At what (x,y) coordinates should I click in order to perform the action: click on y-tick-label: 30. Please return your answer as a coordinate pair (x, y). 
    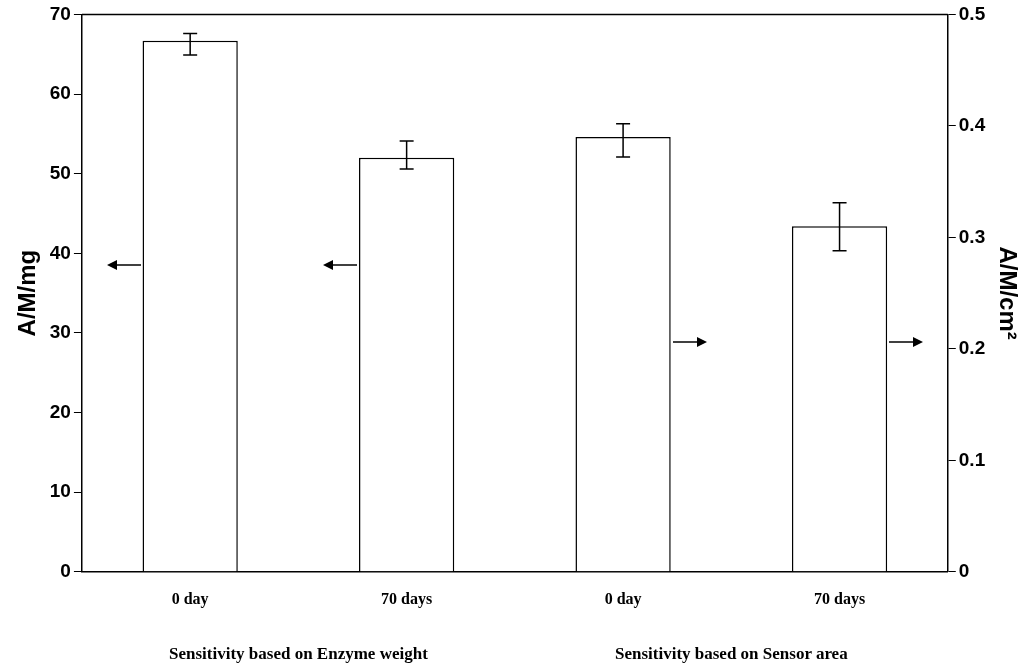
    Looking at the image, I should click on (60, 332).